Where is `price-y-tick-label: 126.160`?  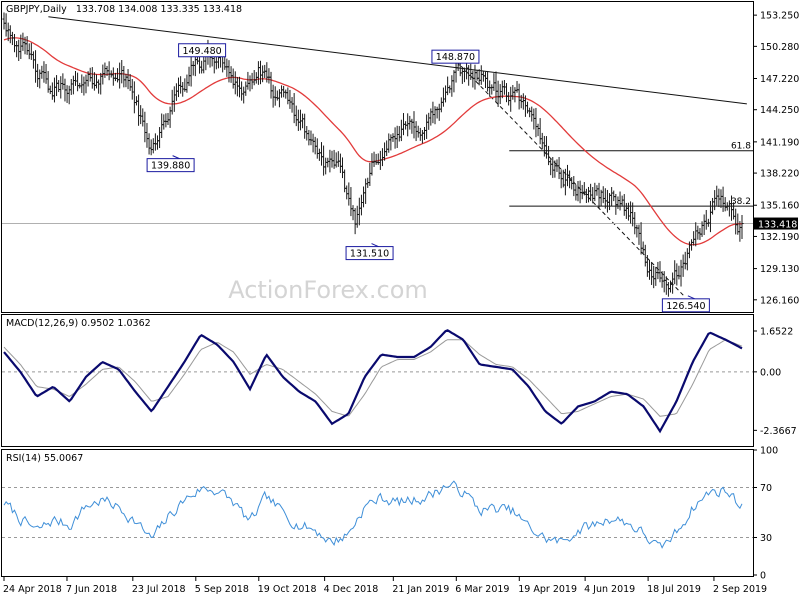
price-y-tick-label: 126.160 is located at coordinates (779, 300).